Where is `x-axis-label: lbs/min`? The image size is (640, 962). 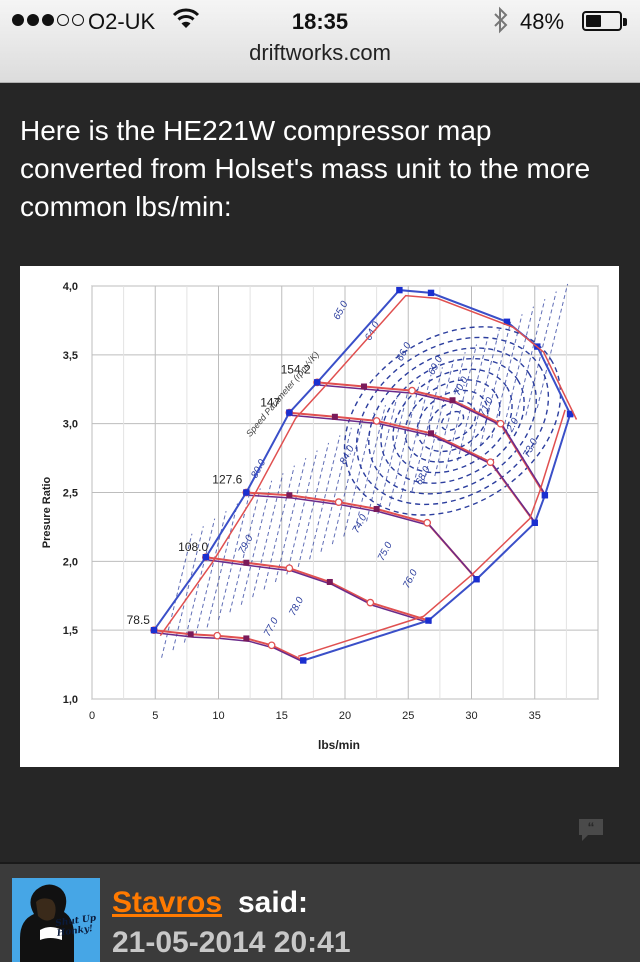
x-axis-label: lbs/min is located at coordinates (339, 745).